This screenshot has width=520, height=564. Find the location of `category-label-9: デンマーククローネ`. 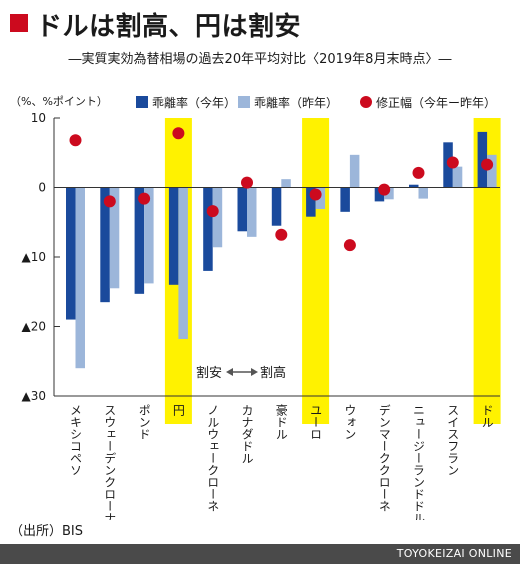

category-label-9: デンマーククローネ is located at coordinates (384, 458).